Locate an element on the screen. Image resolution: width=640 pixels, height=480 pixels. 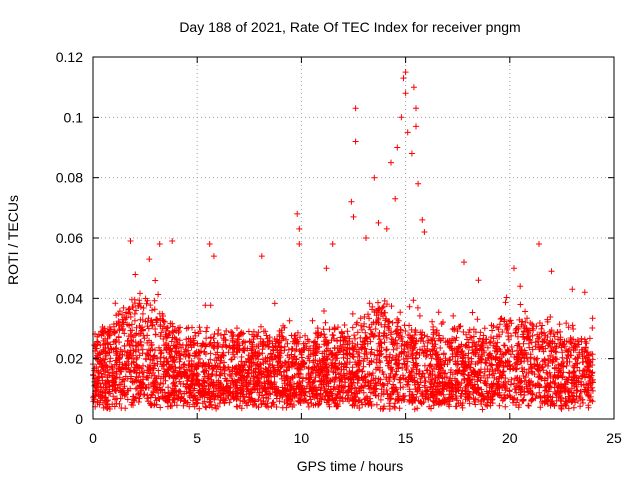
y-tick-label: 0.1 is located at coordinates (74, 117).